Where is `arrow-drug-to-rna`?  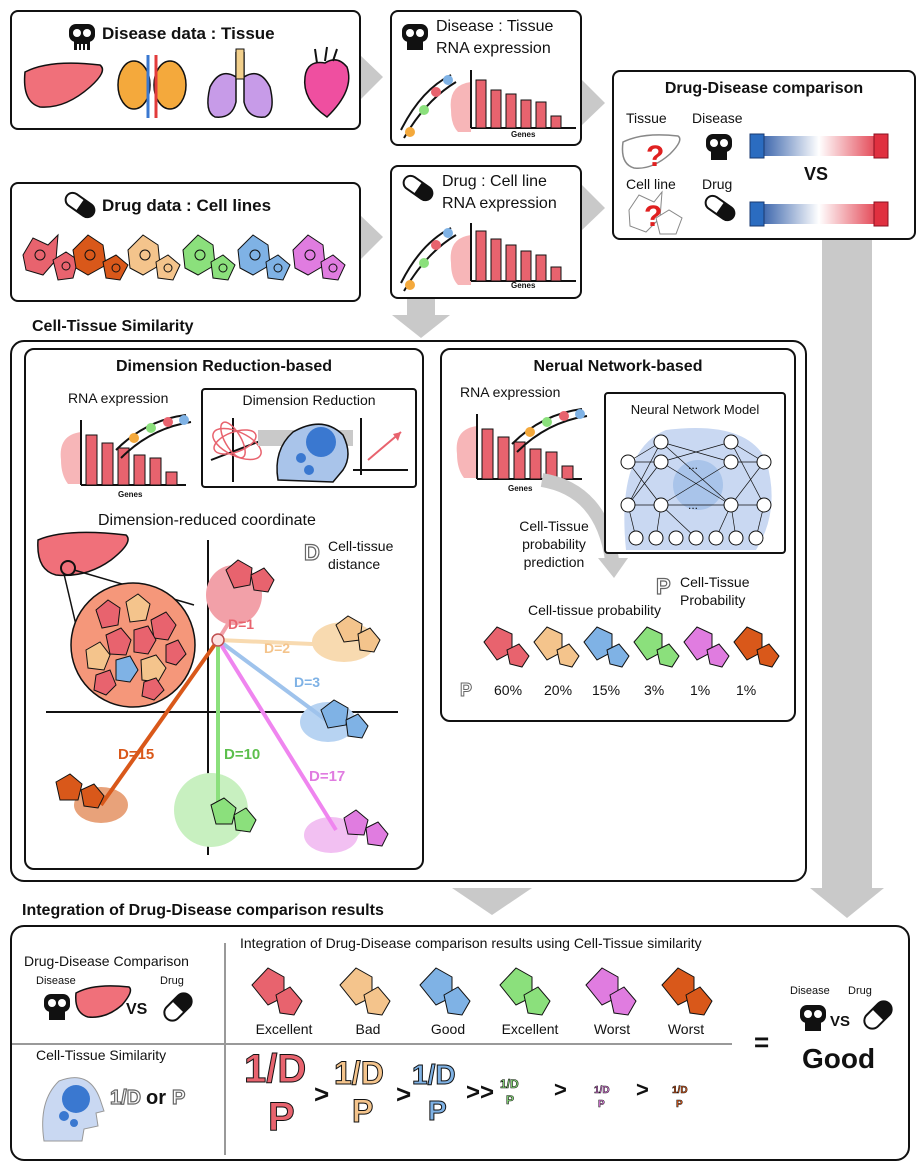
arrow-drug-to-rna is located at coordinates (371, 237).